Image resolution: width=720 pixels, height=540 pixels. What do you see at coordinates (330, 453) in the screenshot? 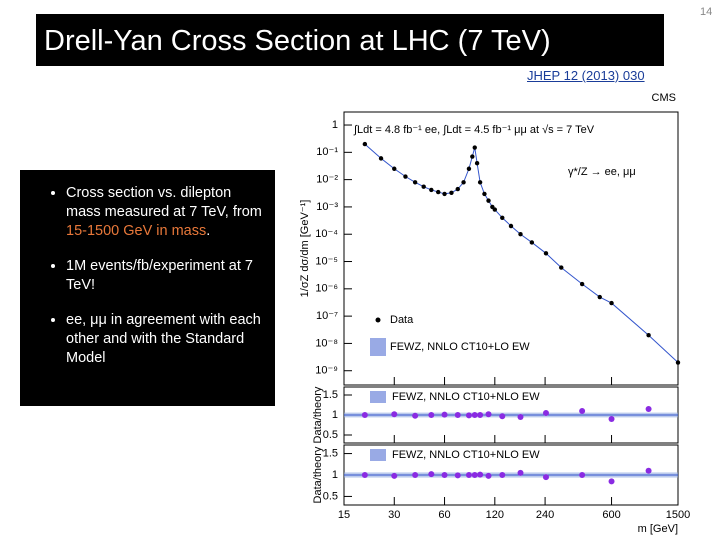
I see `y-tick-label: 1.5` at bounding box center [330, 453].